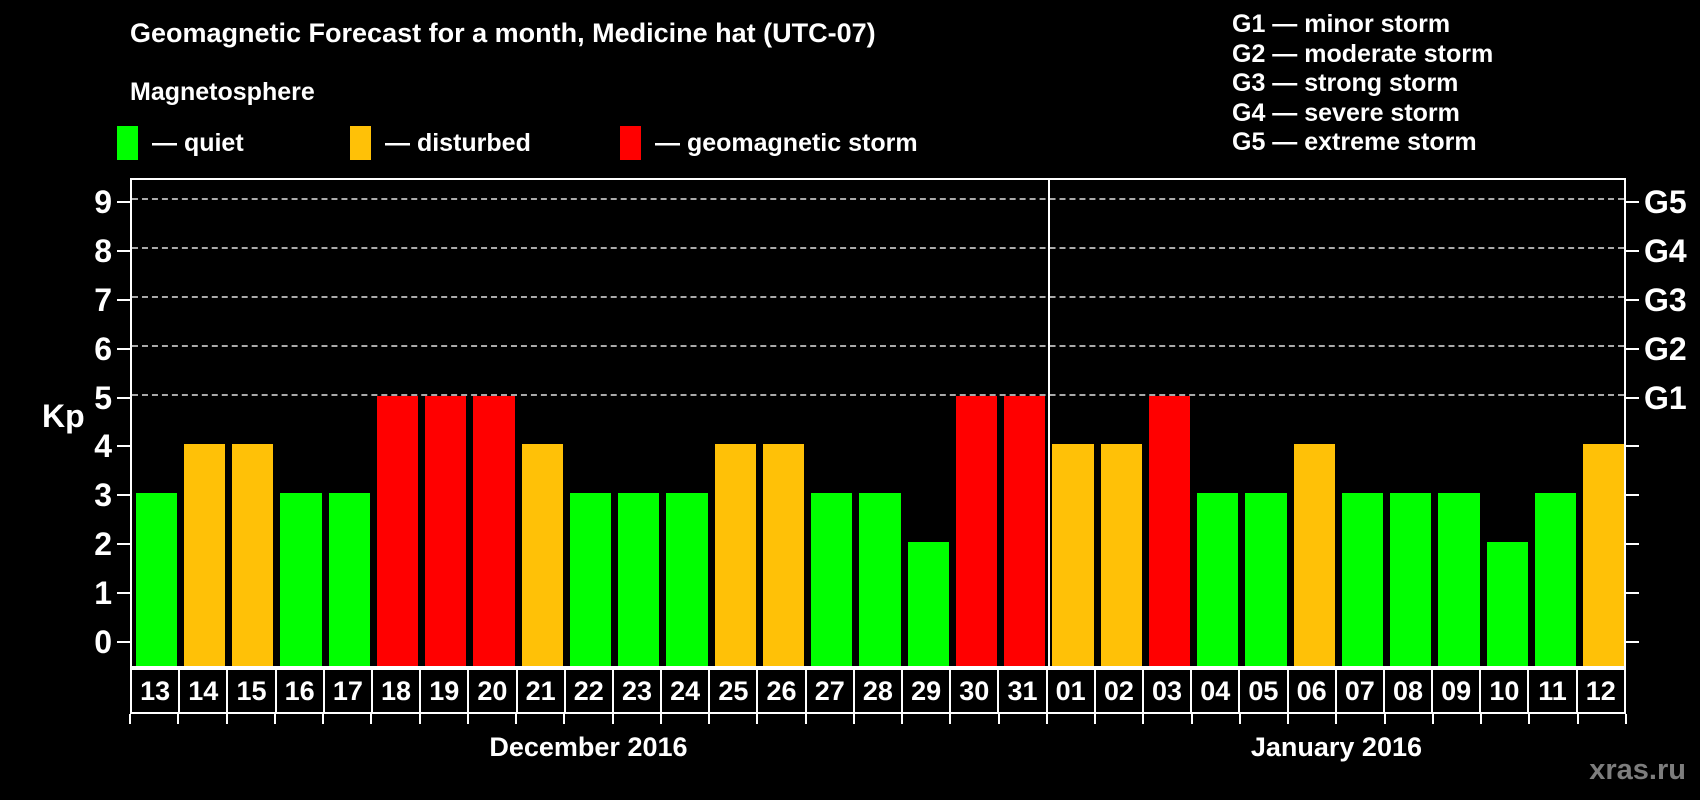 The image size is (1700, 800). Describe the element at coordinates (786, 142) in the screenshot. I see `legend-label-storm: — geomagnetic storm` at that location.